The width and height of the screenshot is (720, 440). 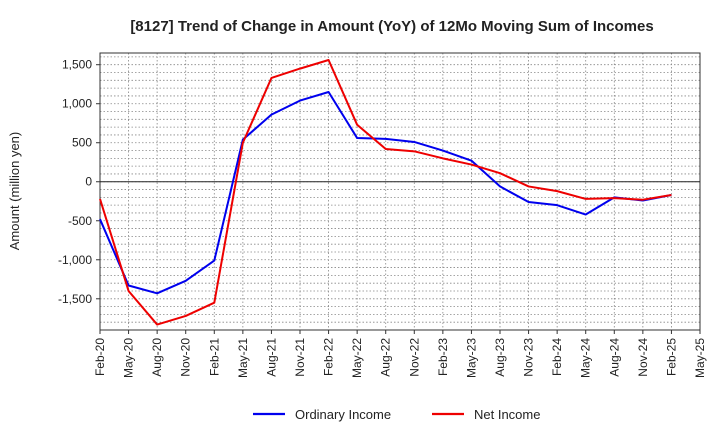 What do you see at coordinates (100, 357) in the screenshot?
I see `x-tick-label: Feb-20` at bounding box center [100, 357].